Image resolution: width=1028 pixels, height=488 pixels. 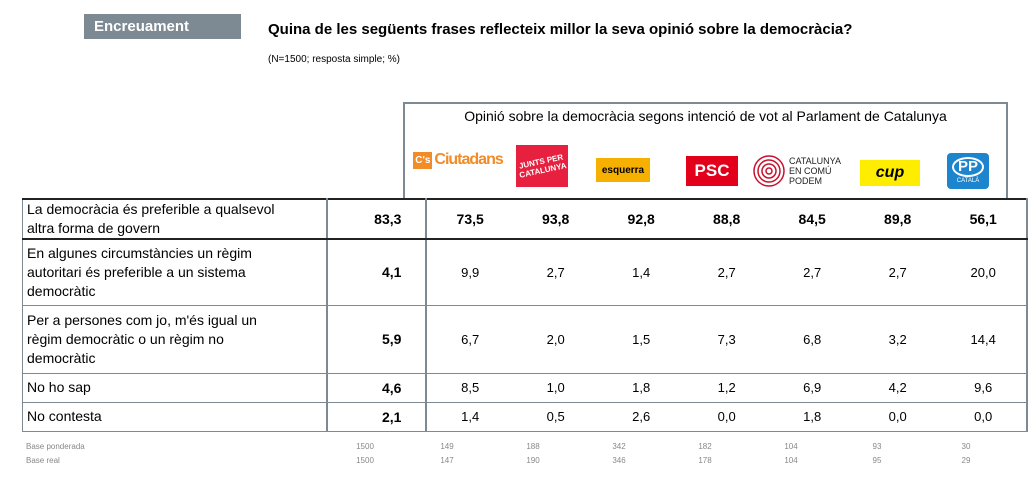 I want to click on junts-logo-text: JUNTS PER CATALUNYA, so click(x=543, y=166).